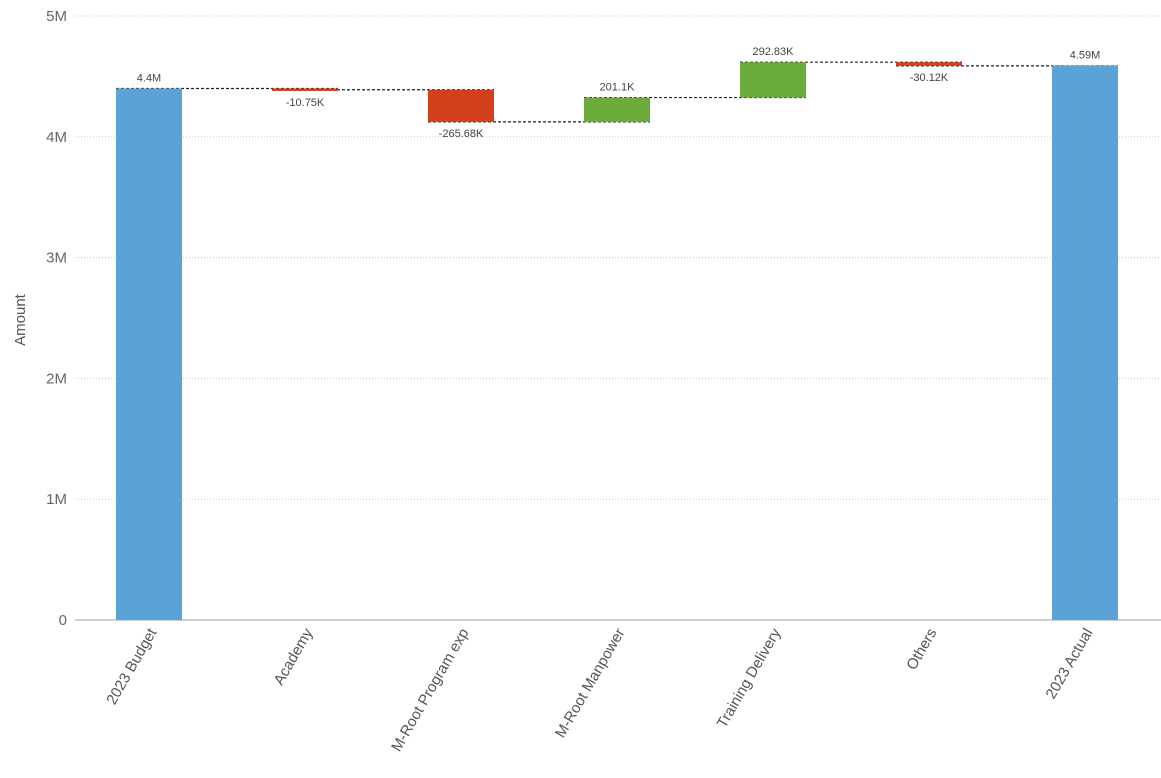 This screenshot has width=1161, height=778. I want to click on data-label: 201.1K, so click(618, 88).